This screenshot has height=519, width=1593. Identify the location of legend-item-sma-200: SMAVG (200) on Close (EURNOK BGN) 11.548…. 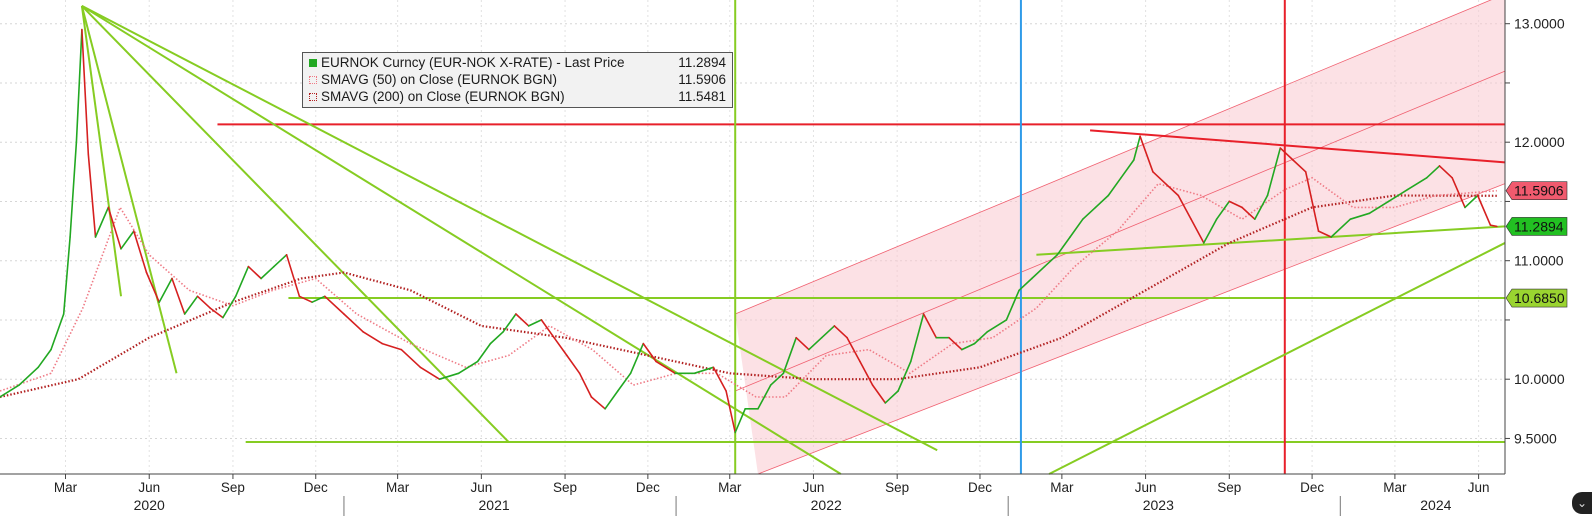
(517, 96).